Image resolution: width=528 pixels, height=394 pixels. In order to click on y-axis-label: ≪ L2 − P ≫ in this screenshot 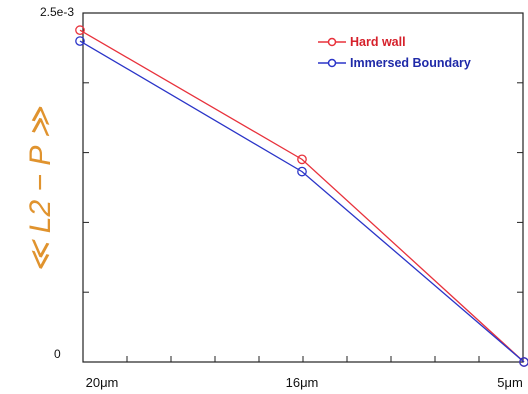, I will do `click(40, 189)`.